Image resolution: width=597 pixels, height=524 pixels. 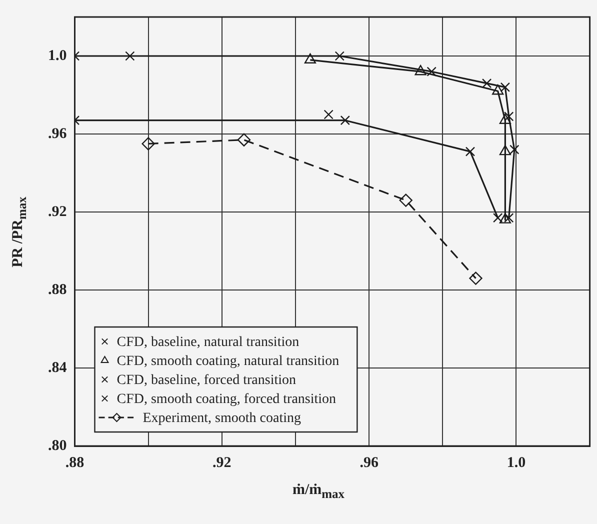 What do you see at coordinates (208, 342) in the screenshot?
I see `legend-label: CFD, baseline, natural transition` at bounding box center [208, 342].